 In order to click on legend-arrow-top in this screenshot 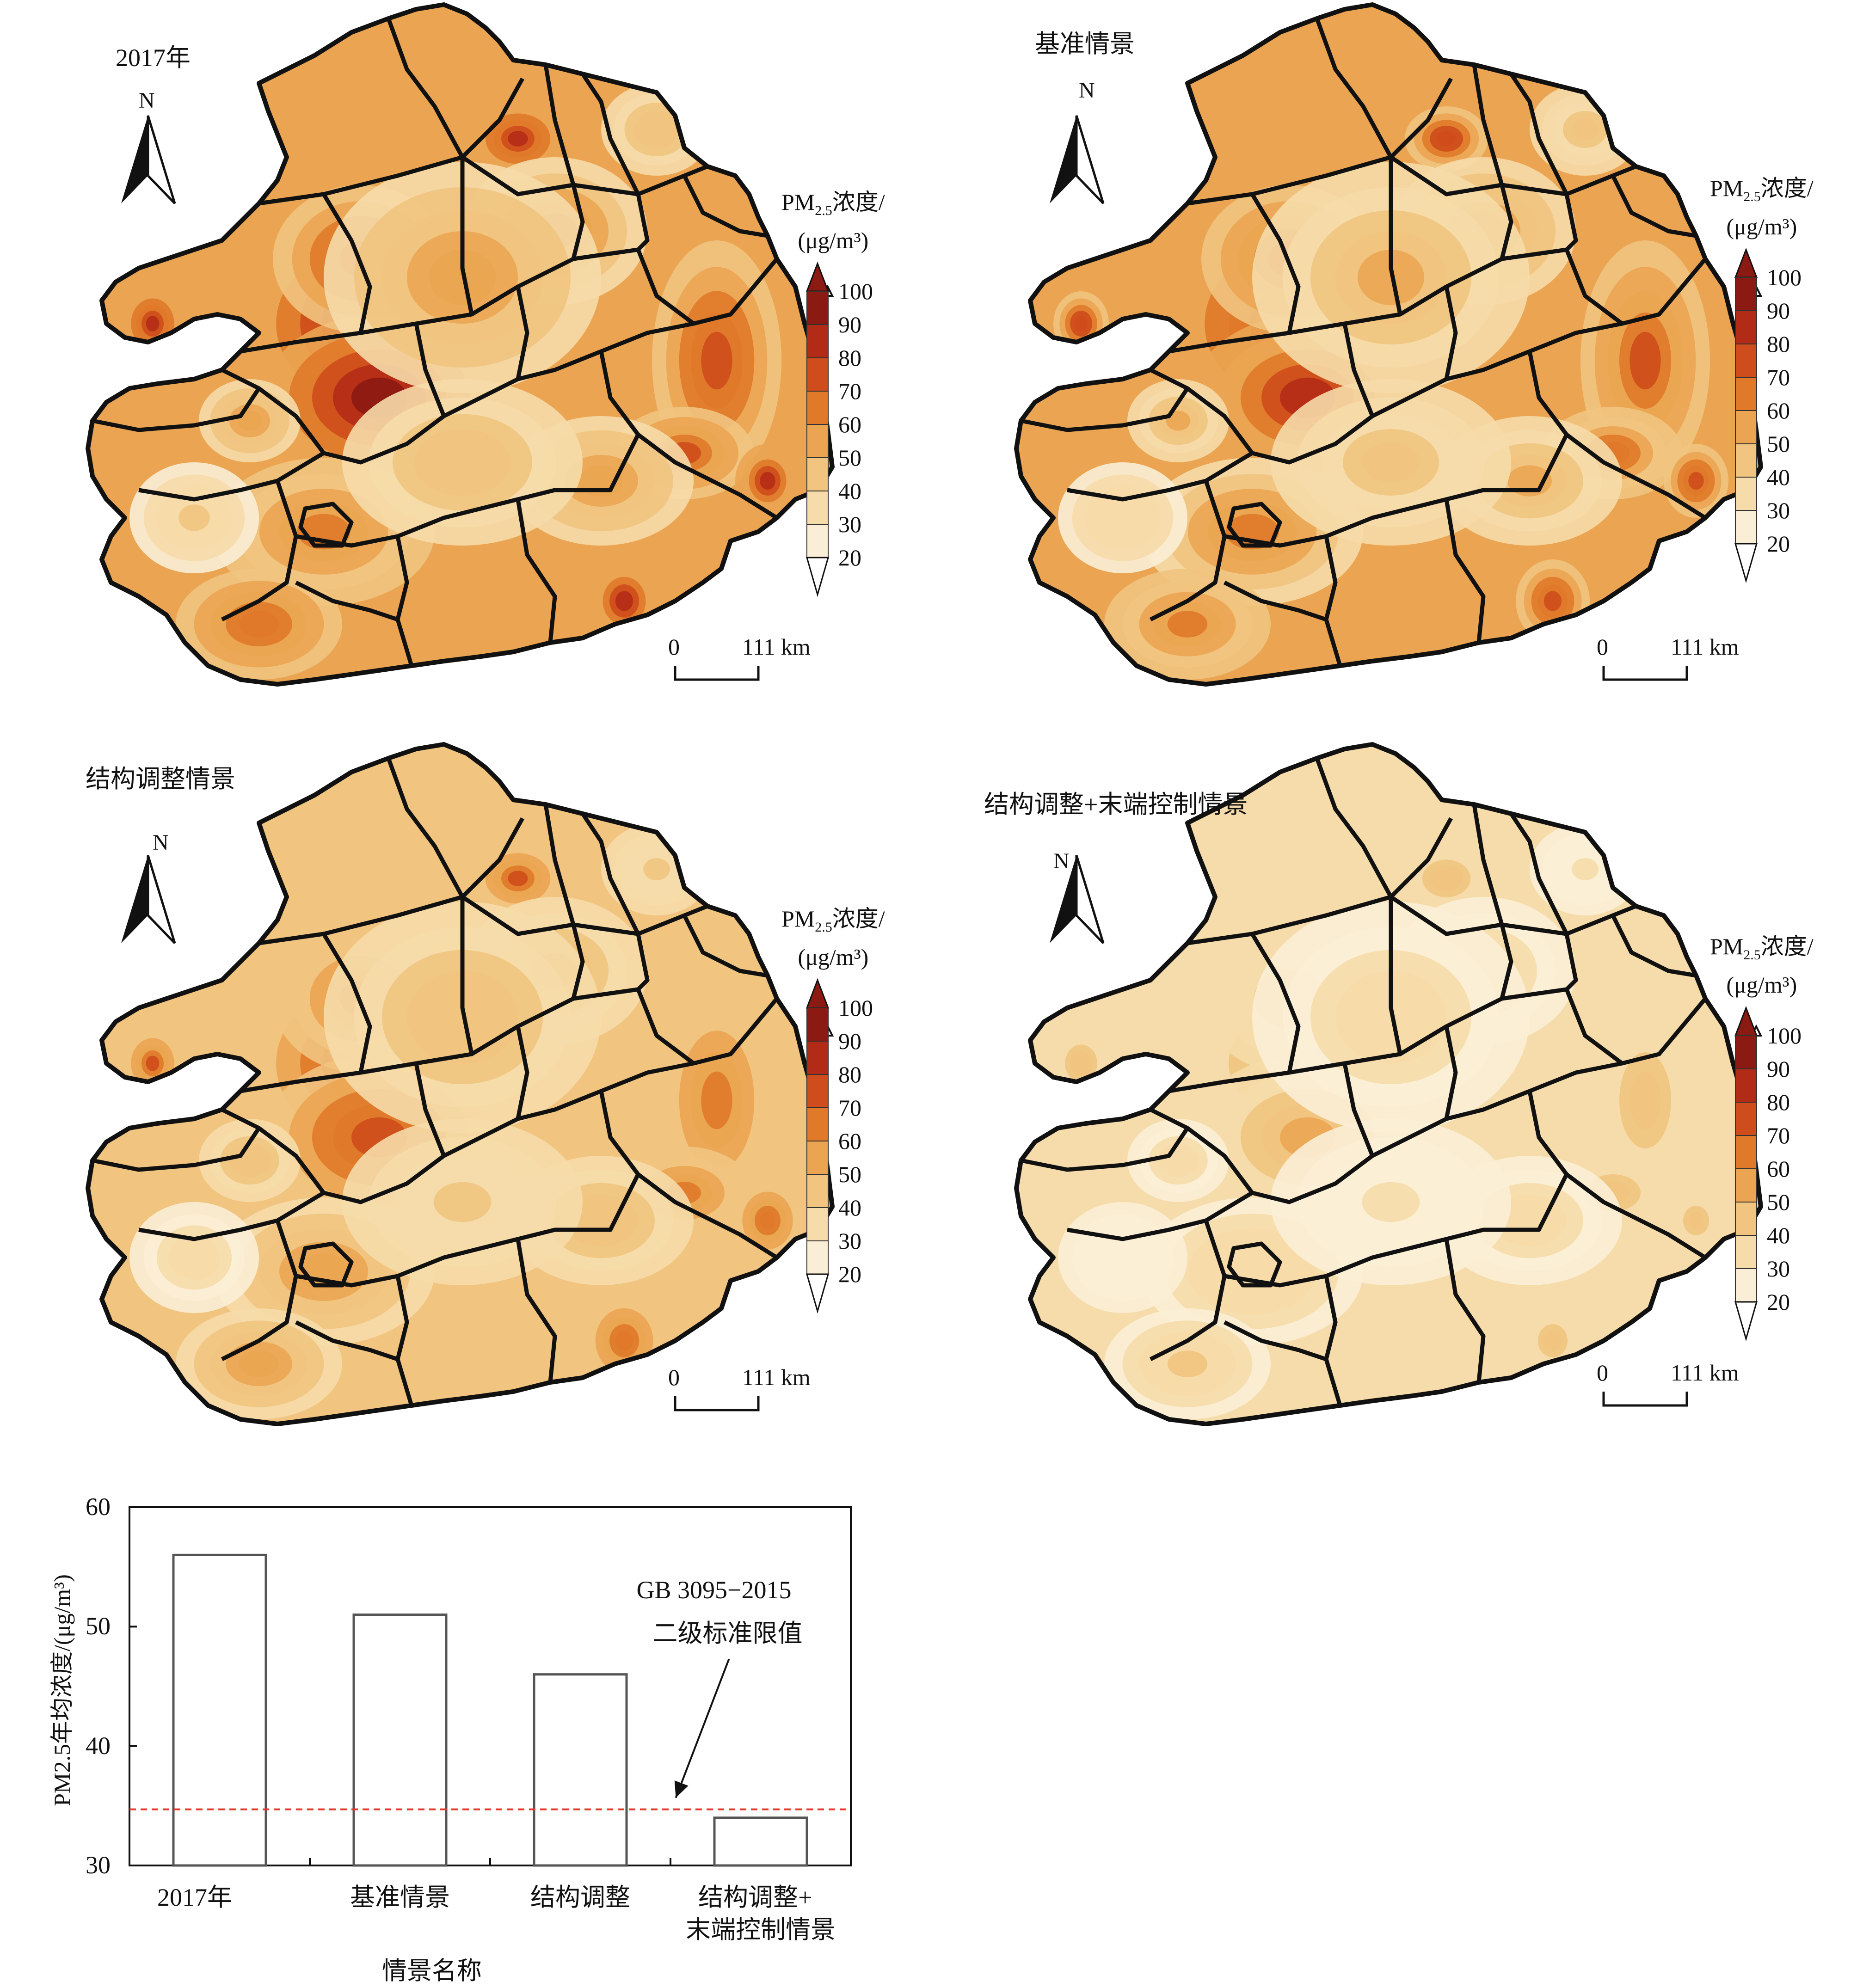, I will do `click(1746, 1021)`.